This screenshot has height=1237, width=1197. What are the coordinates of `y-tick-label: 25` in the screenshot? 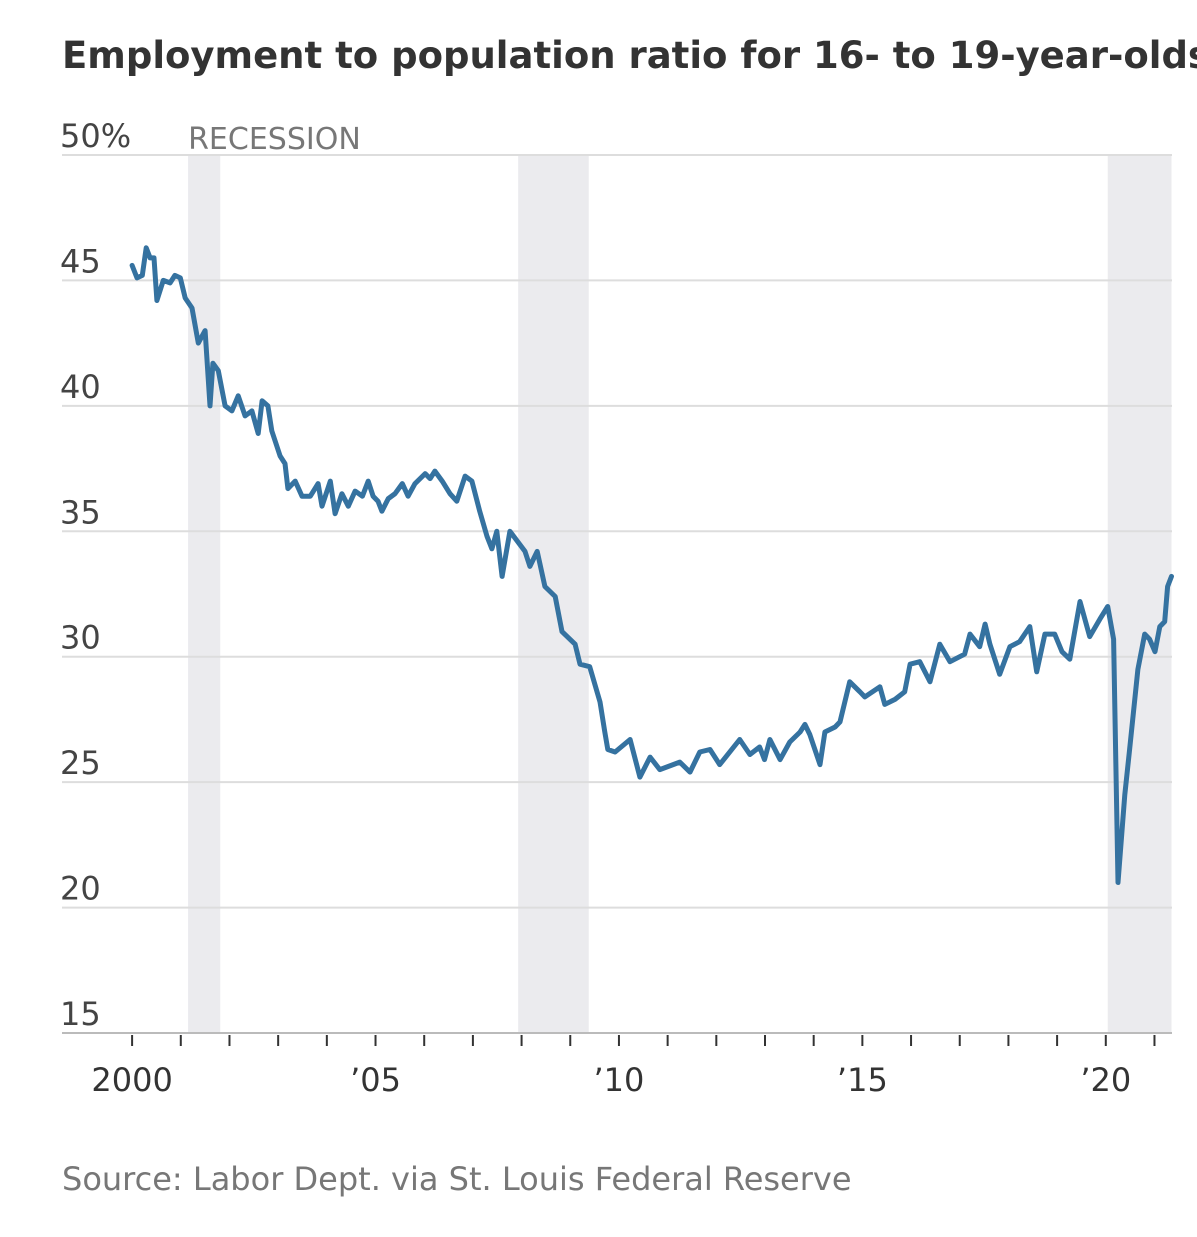 It's located at (80, 763).